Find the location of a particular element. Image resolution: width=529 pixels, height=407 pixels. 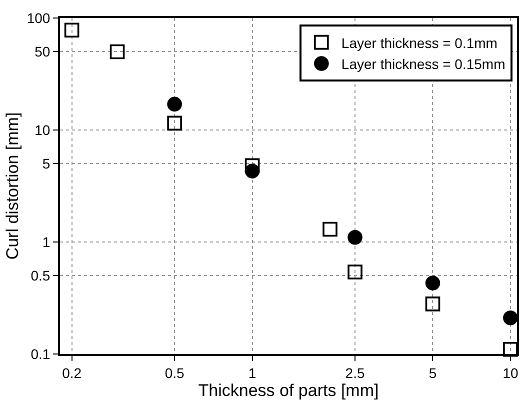

y-tick-label: 100 is located at coordinates (38, 18).